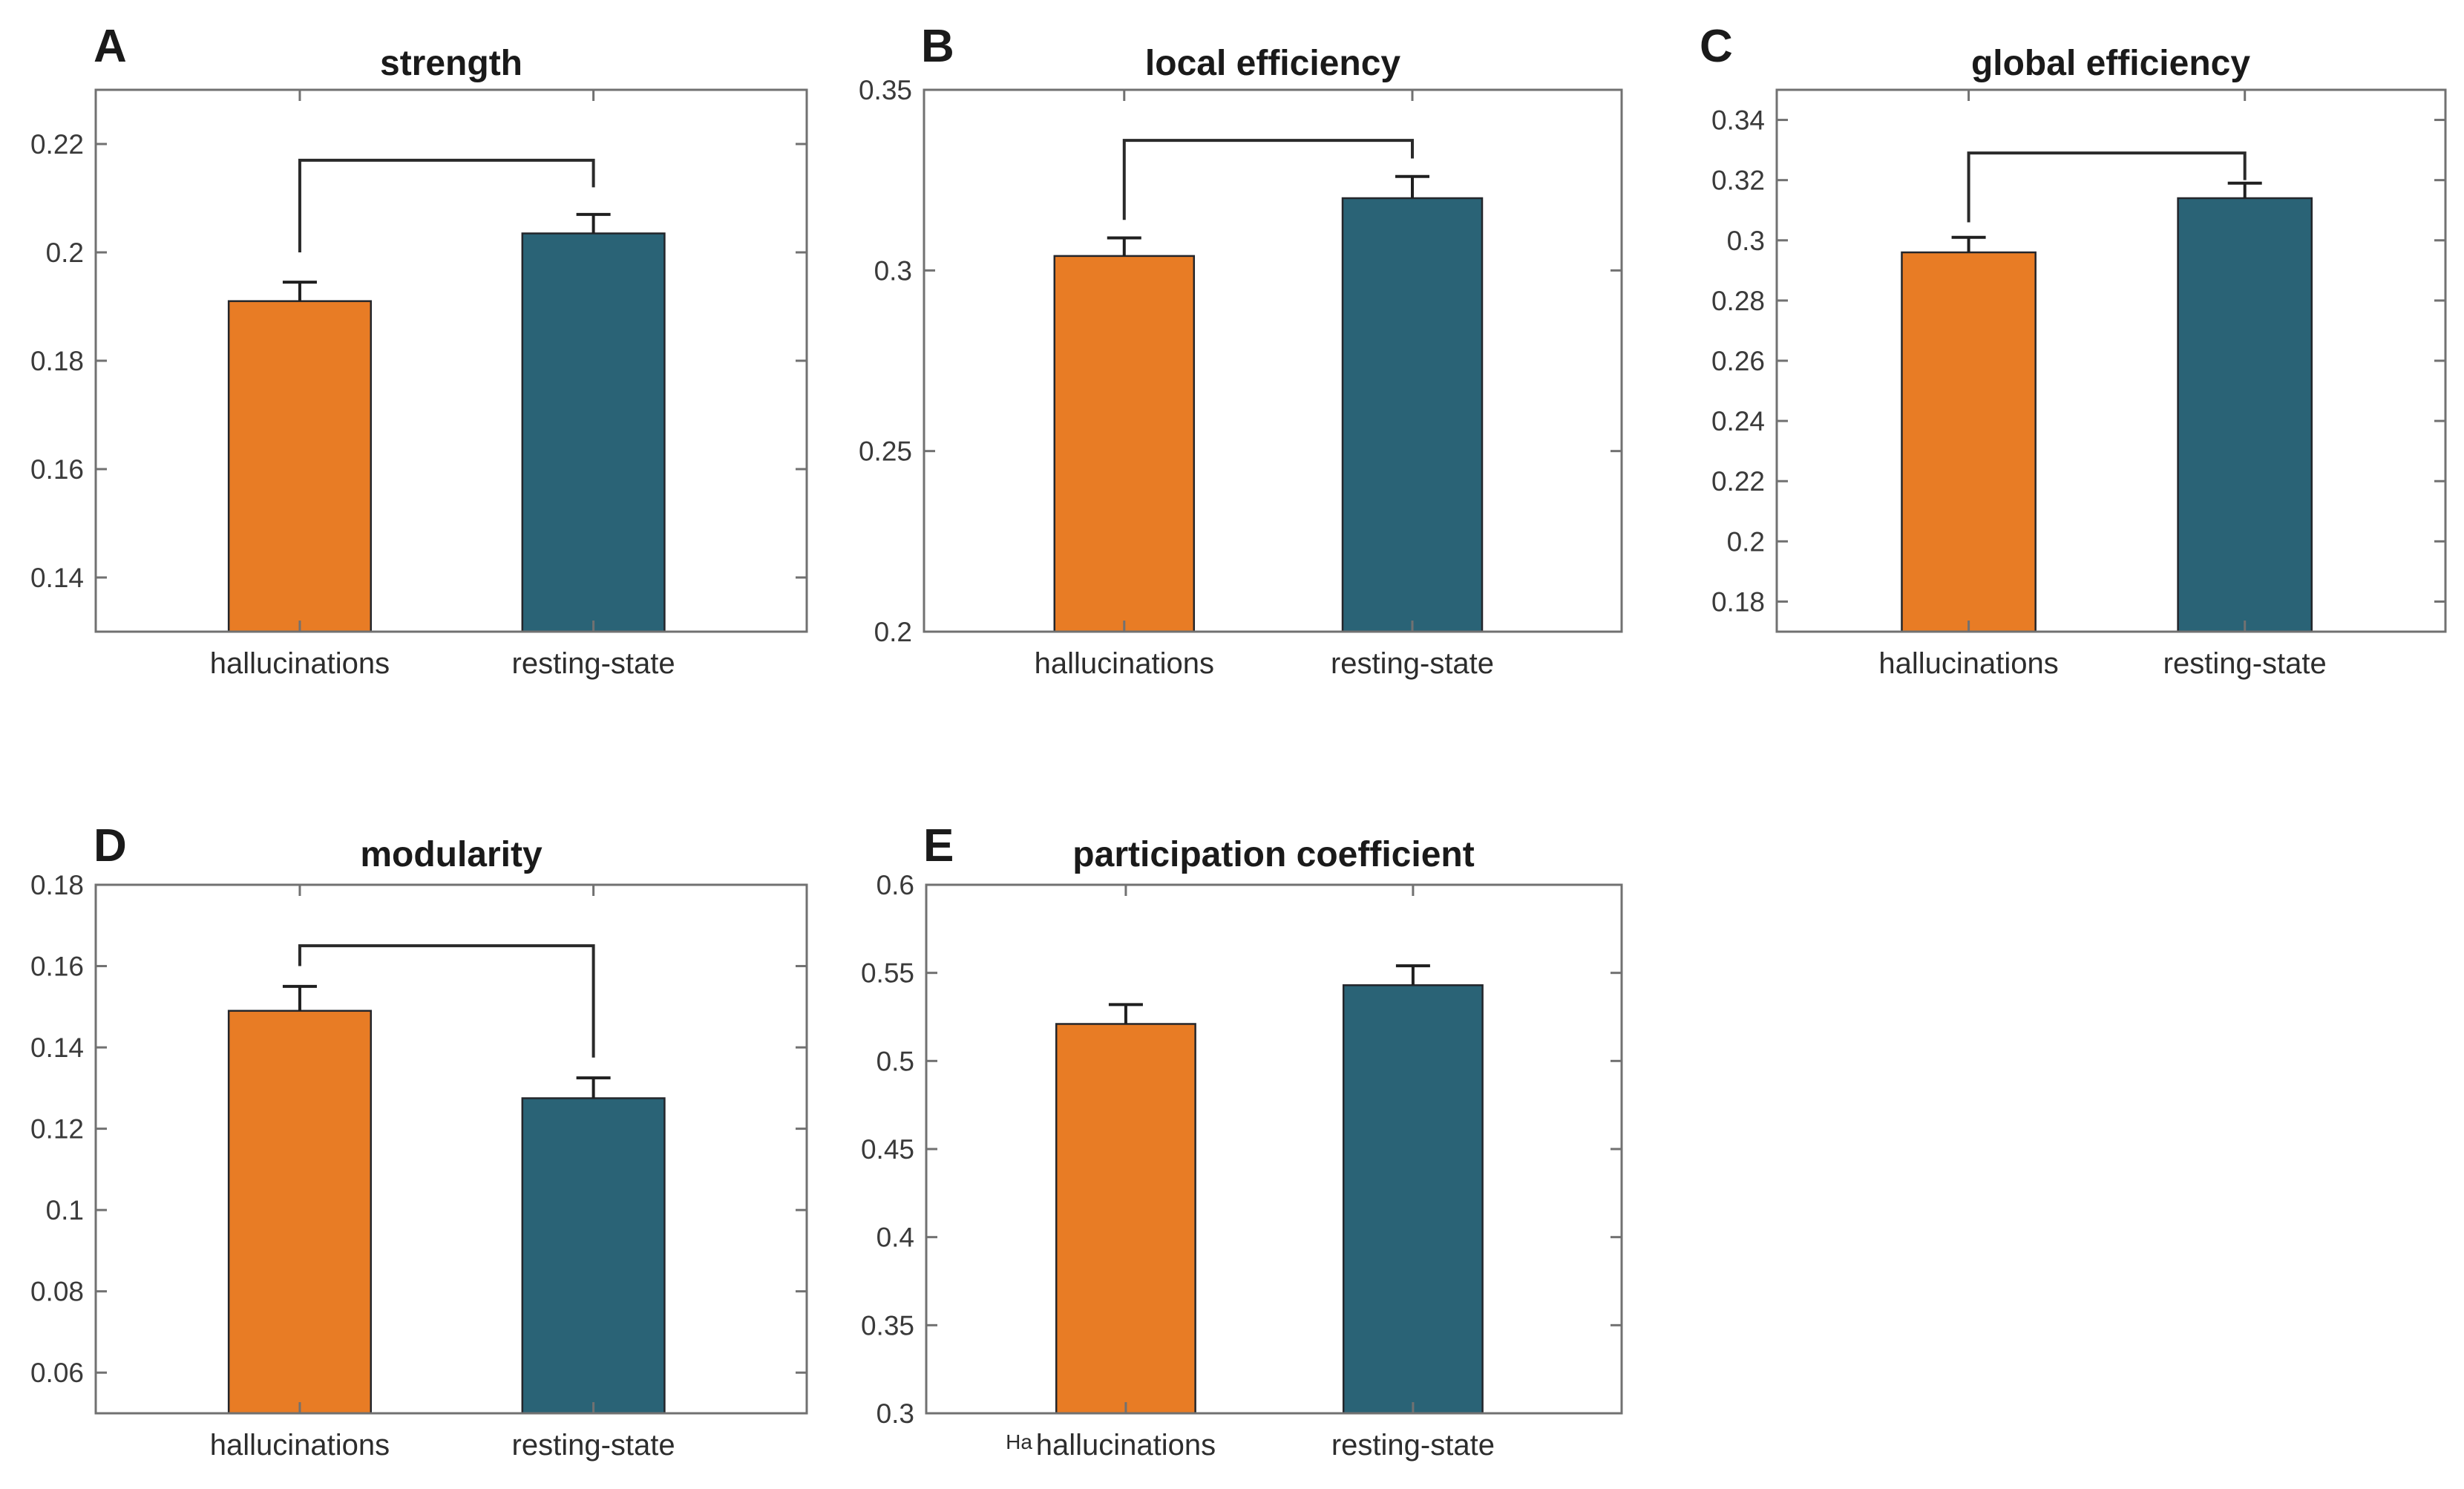  What do you see at coordinates (1019, 1441) in the screenshot?
I see `stray-axis-label: Ha` at bounding box center [1019, 1441].